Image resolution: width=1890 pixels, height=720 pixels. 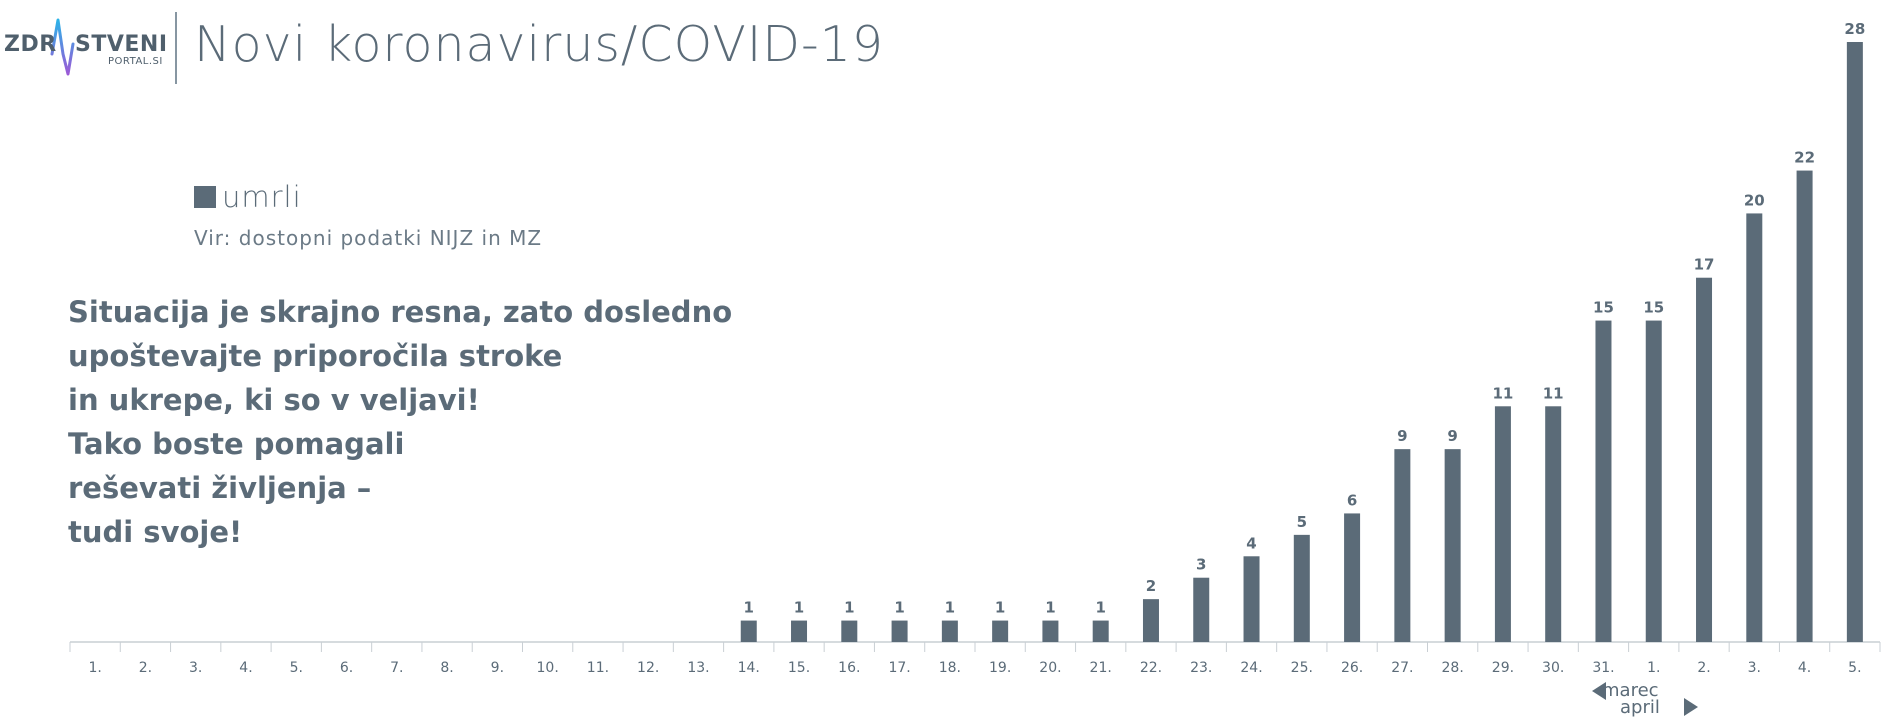 What do you see at coordinates (698, 668) in the screenshot?
I see `x-tick-label: 13.` at bounding box center [698, 668].